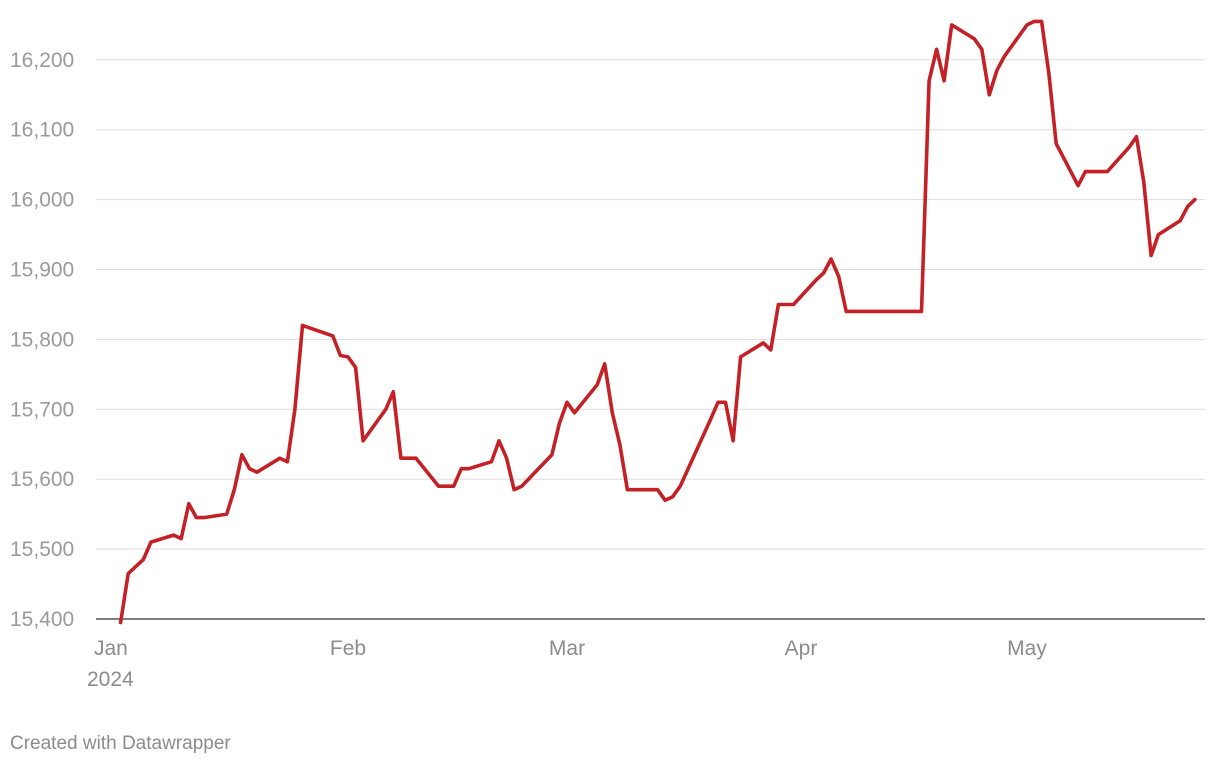  Describe the element at coordinates (348, 648) in the screenshot. I see `x-tick-label: Feb` at that location.